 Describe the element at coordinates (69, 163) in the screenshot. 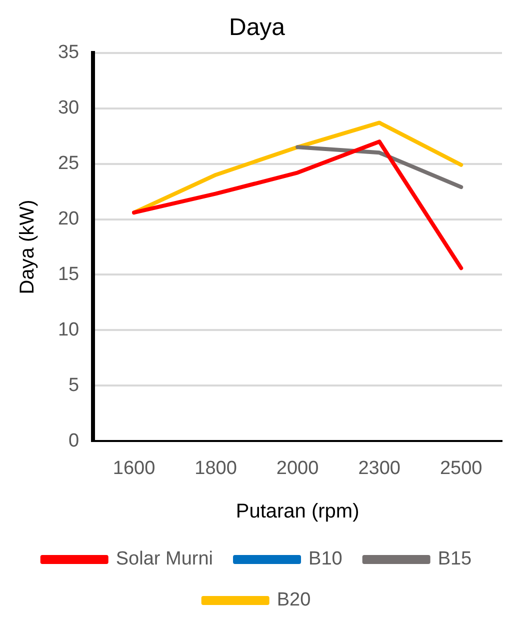

I see `y-tick-label: 25` at that location.